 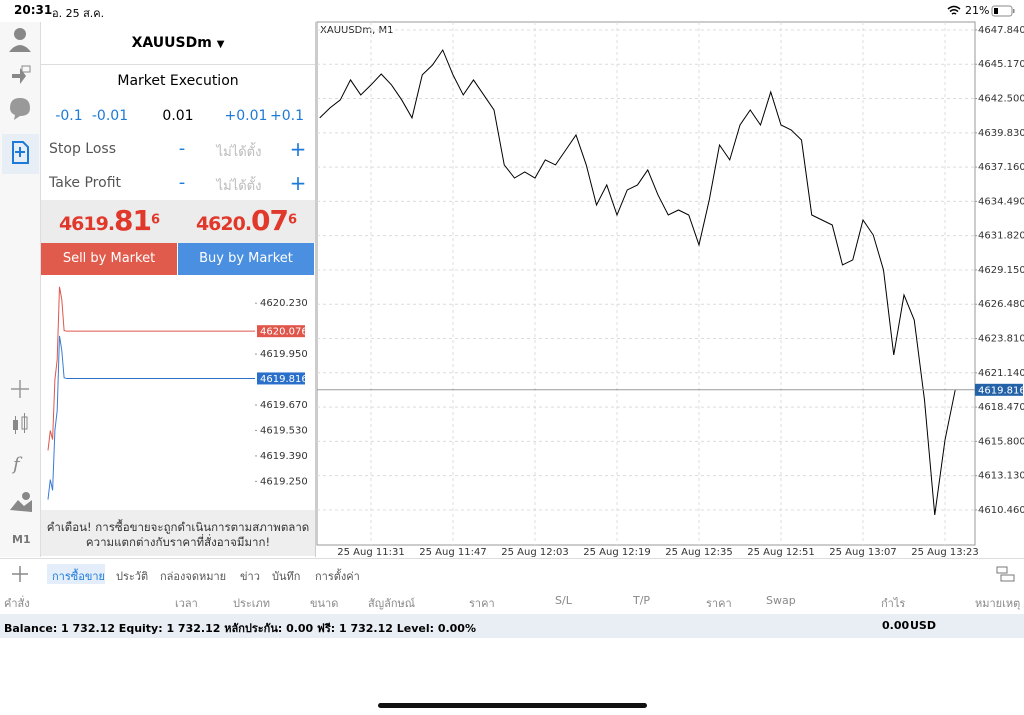 What do you see at coordinates (178, 542) in the screenshot?
I see `warning-line: ความแตกต่างกับราคาที่สั่งอาจมีมาก!` at bounding box center [178, 542].